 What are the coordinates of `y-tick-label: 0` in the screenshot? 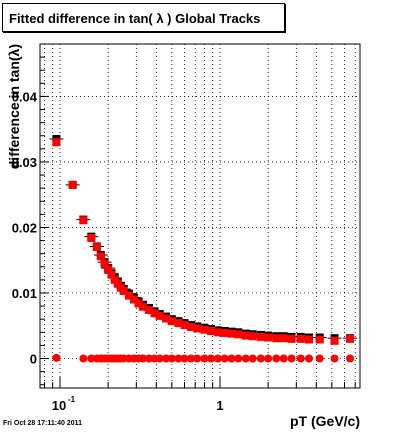 It's located at (33, 359).